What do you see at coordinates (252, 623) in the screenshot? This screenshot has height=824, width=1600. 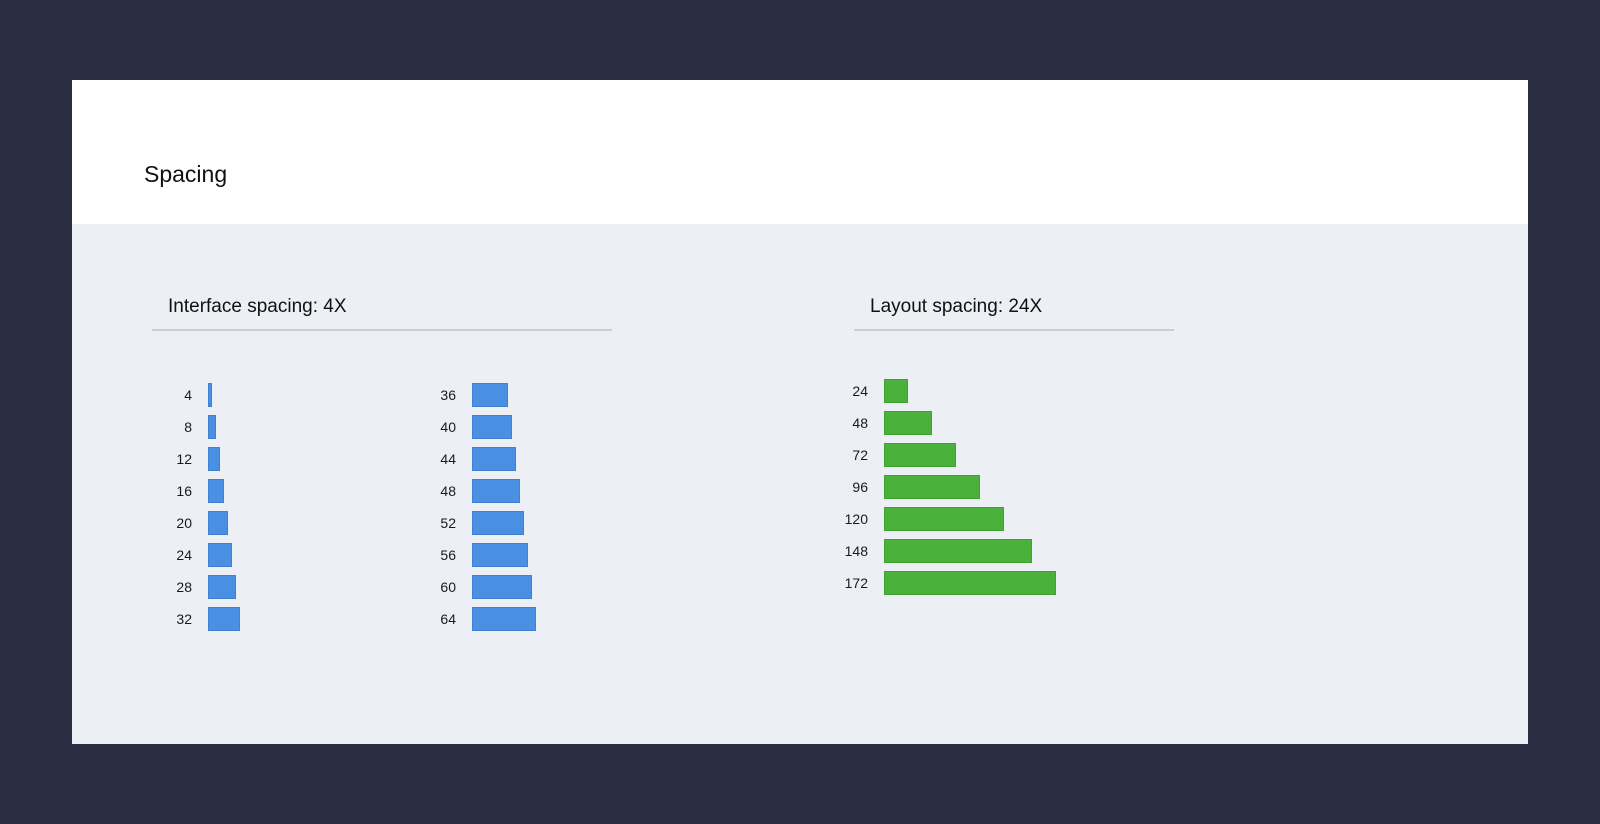 I see `interface-spacing-row-32: 32` at bounding box center [252, 623].